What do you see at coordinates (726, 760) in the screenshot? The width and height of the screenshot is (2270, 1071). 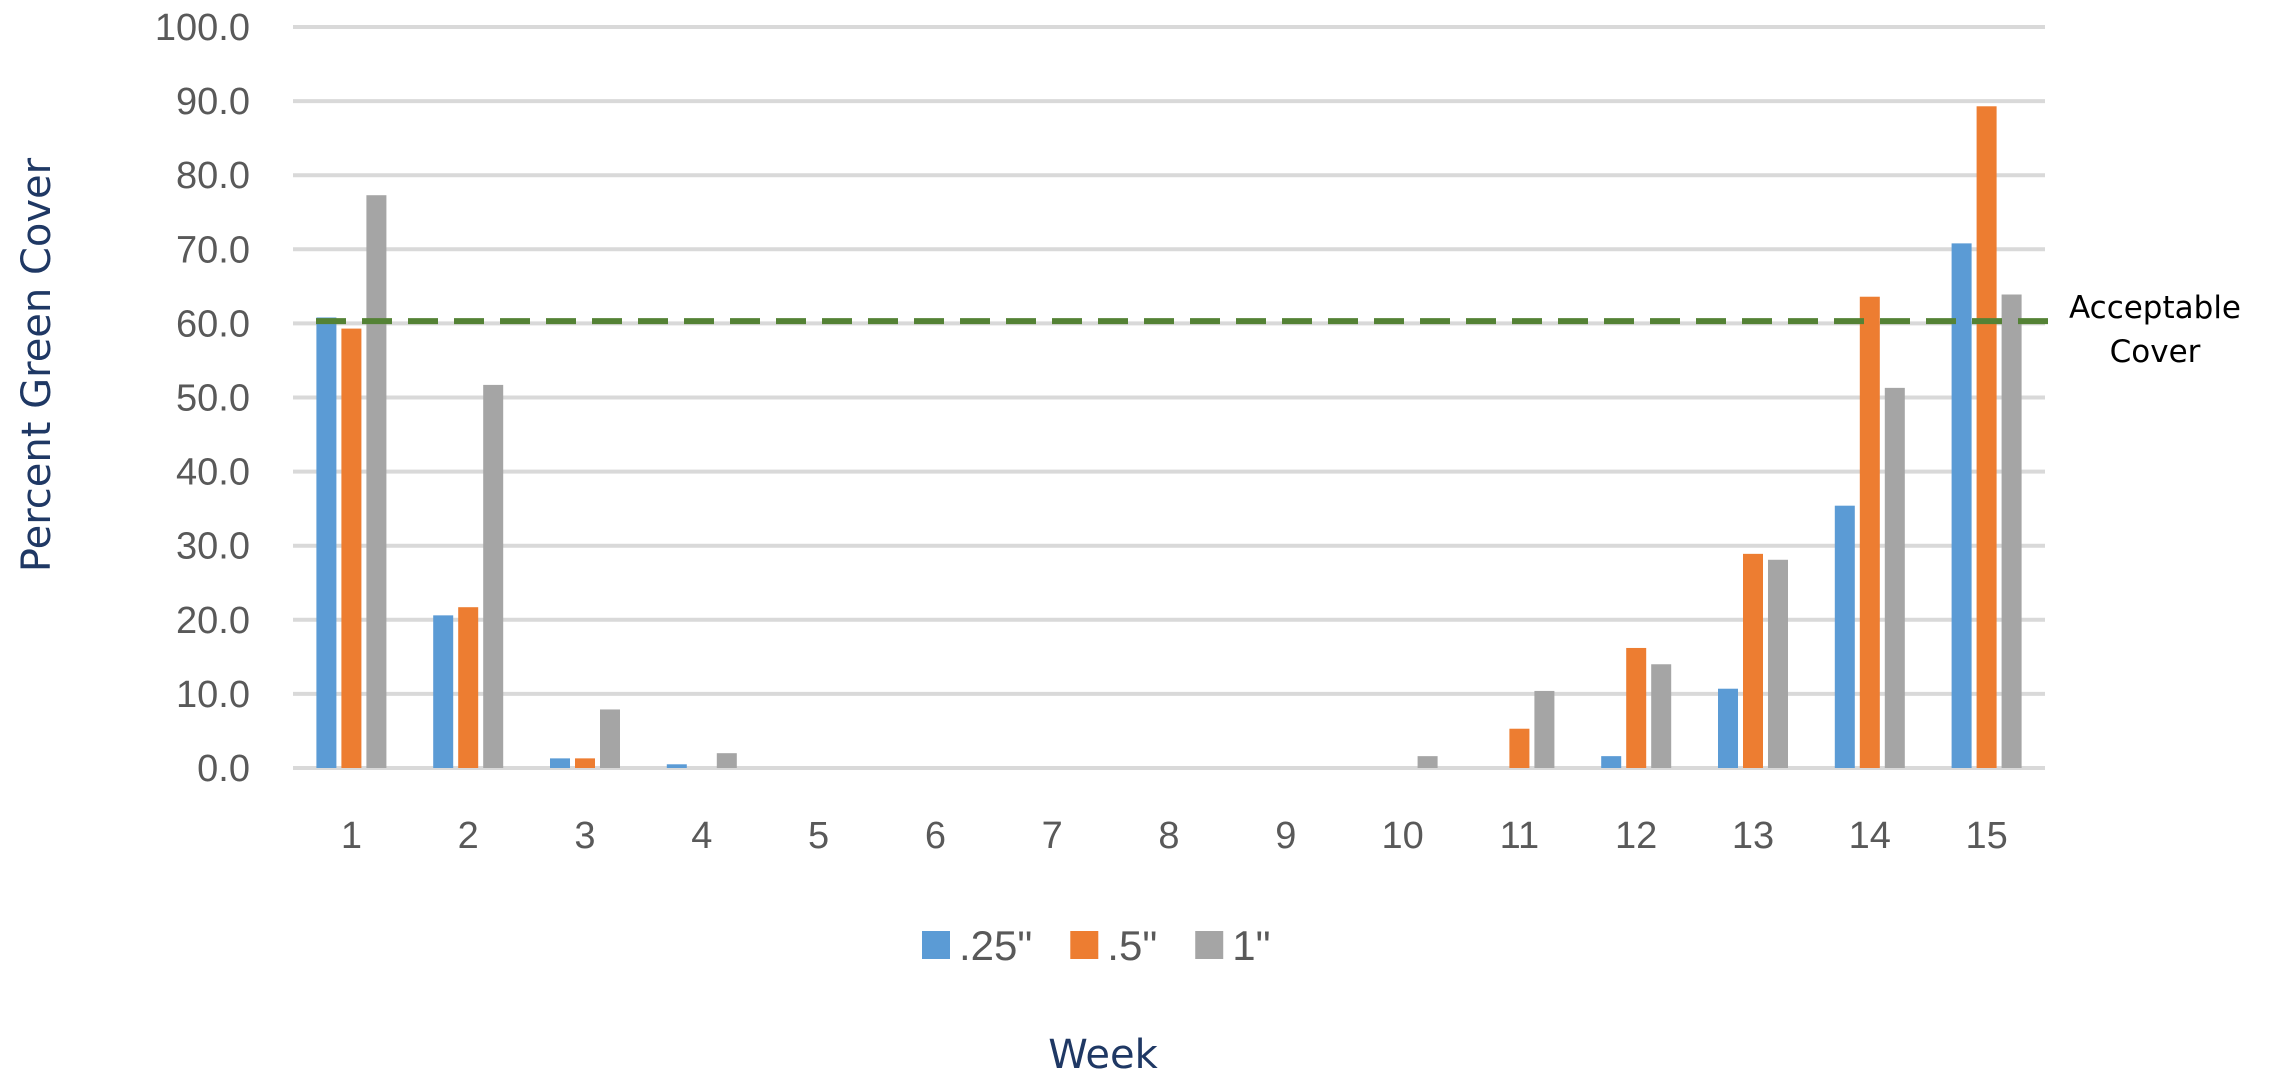 I see `bar-week4-series3` at bounding box center [726, 760].